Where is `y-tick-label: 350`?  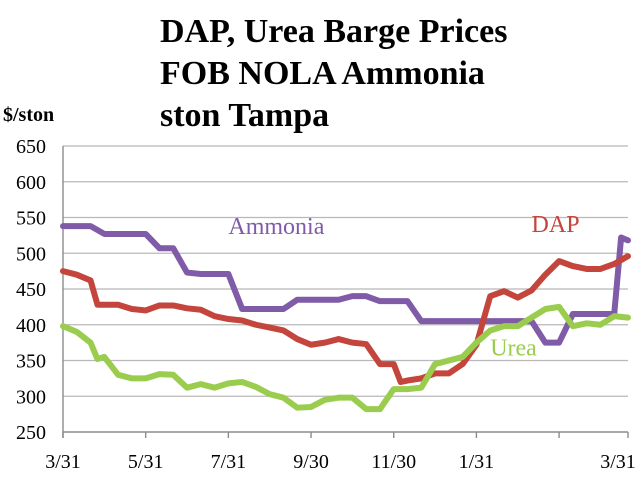 y-tick-label: 350 is located at coordinates (31, 362).